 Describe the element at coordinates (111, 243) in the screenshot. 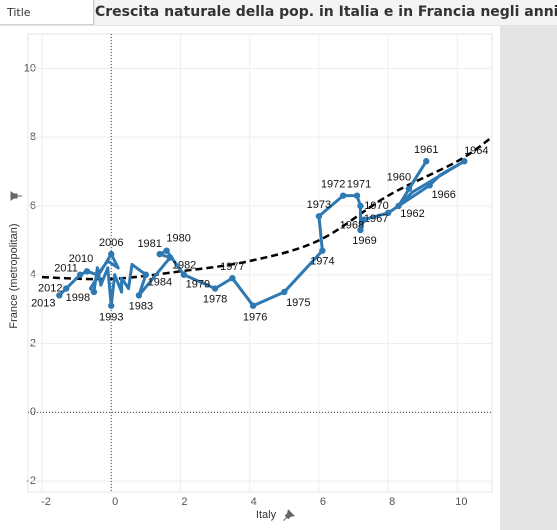

I see `data-label: 2006` at that location.